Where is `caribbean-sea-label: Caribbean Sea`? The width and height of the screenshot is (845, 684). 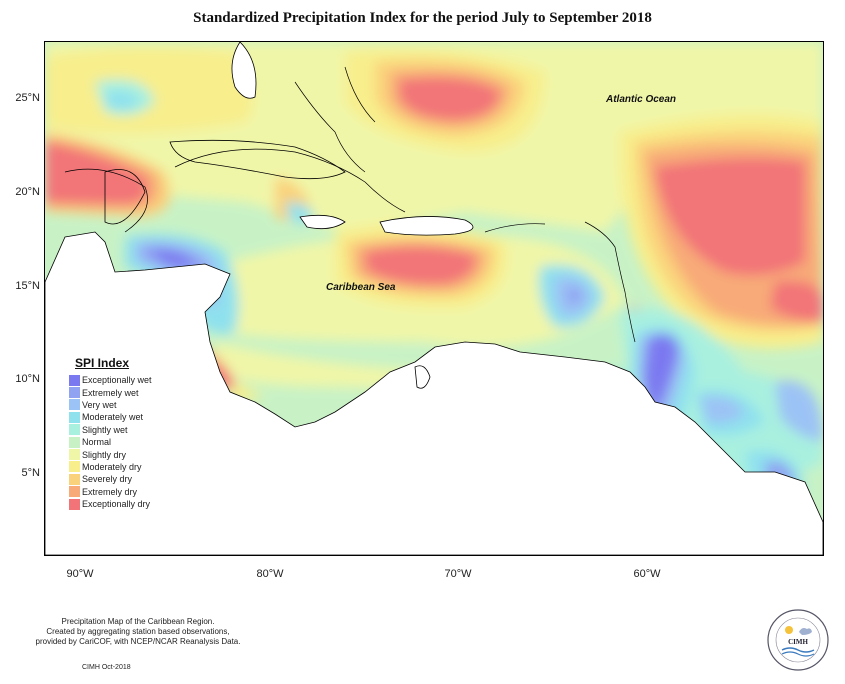
caribbean-sea-label: Caribbean Sea is located at coordinates (361, 287).